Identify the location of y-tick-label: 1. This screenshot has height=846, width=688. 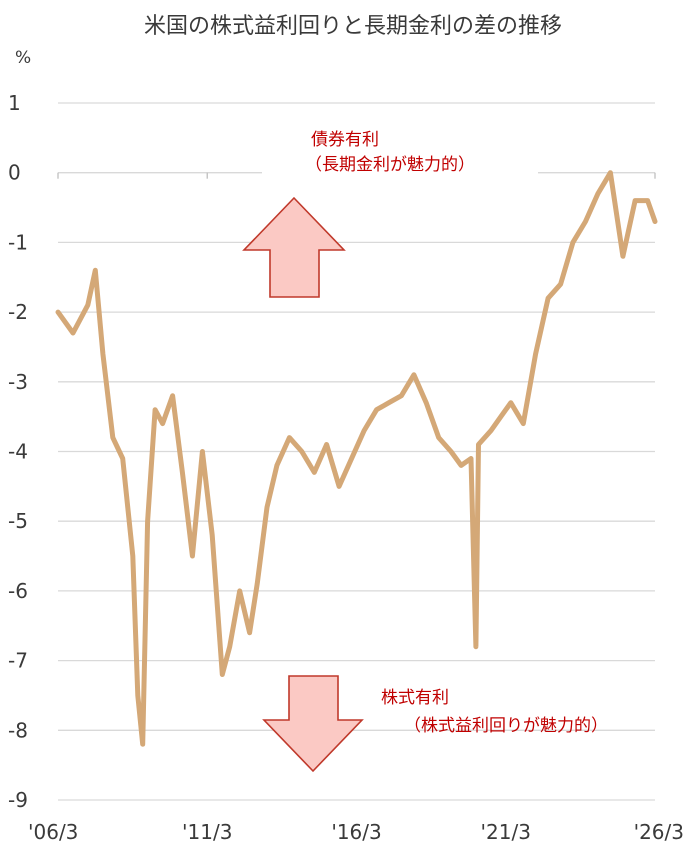
(14, 103).